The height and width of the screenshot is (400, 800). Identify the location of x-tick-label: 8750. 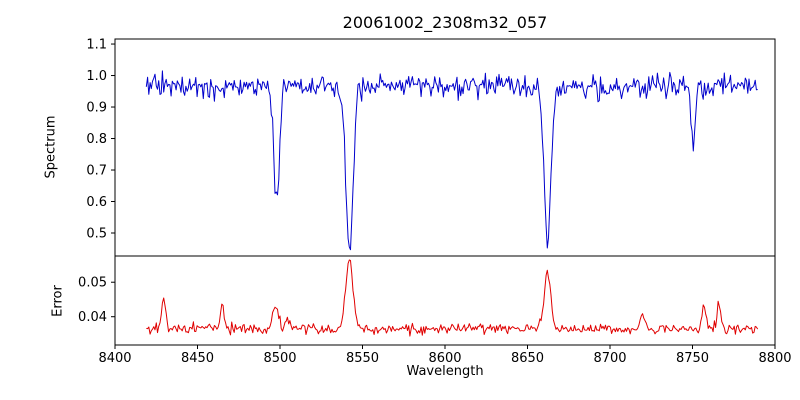
(692, 358).